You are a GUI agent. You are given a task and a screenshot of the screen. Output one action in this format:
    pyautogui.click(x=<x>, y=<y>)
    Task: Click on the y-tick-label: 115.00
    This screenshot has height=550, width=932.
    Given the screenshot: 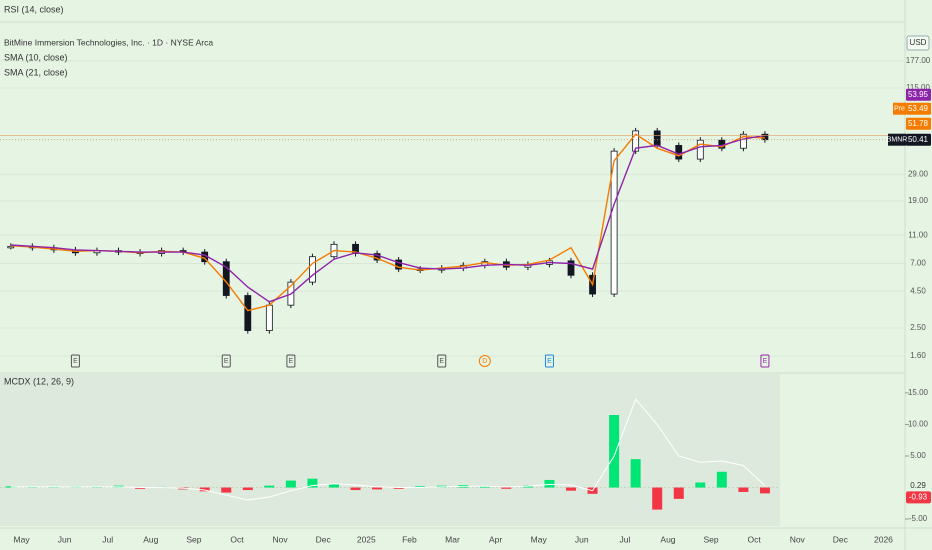 What is the action you would take?
    pyautogui.click(x=918, y=87)
    